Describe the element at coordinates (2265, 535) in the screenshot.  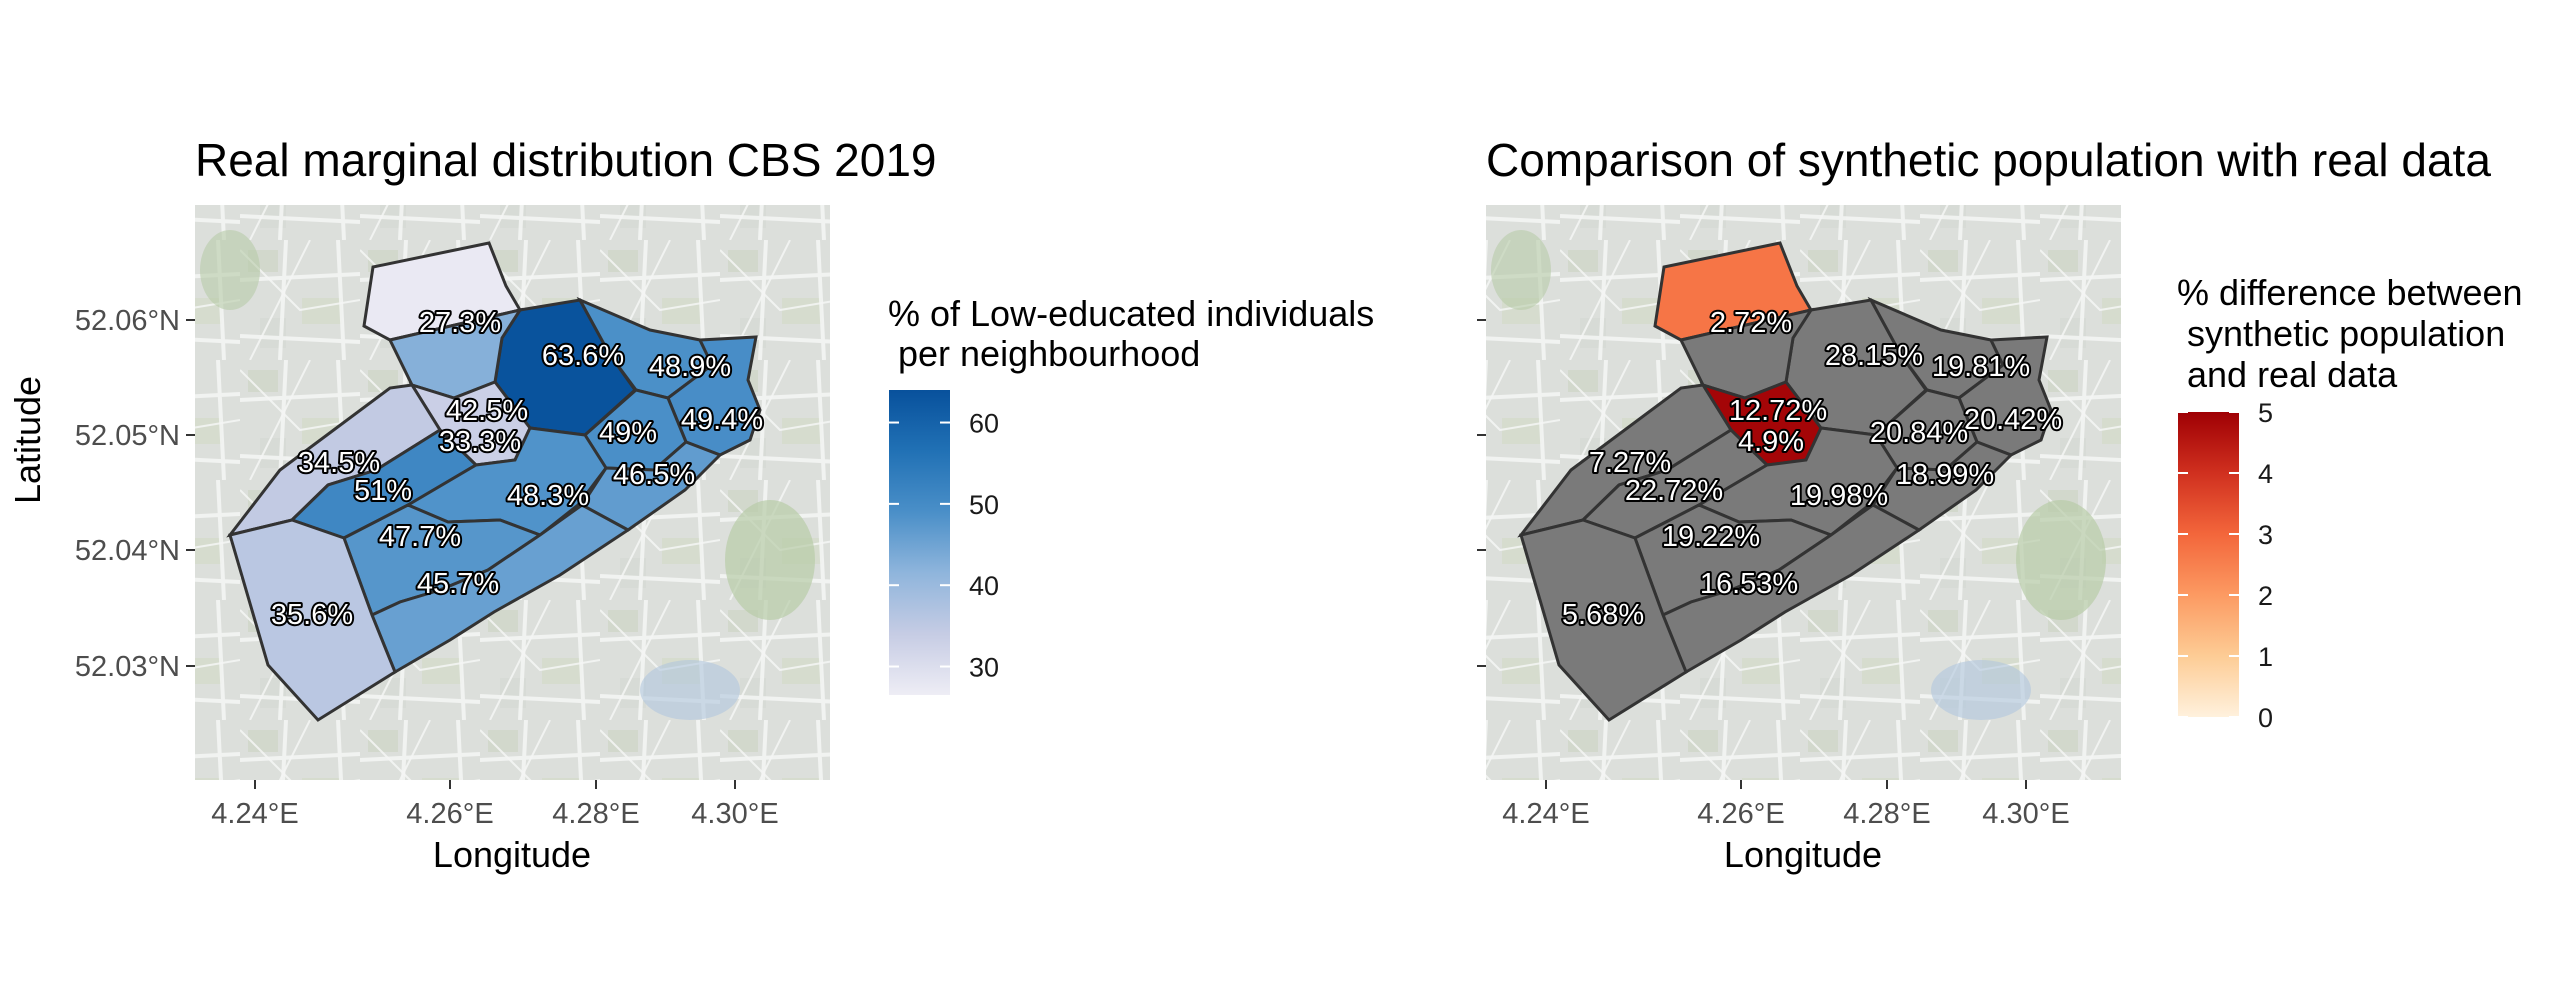
I see `legend-tick-label: 3` at that location.